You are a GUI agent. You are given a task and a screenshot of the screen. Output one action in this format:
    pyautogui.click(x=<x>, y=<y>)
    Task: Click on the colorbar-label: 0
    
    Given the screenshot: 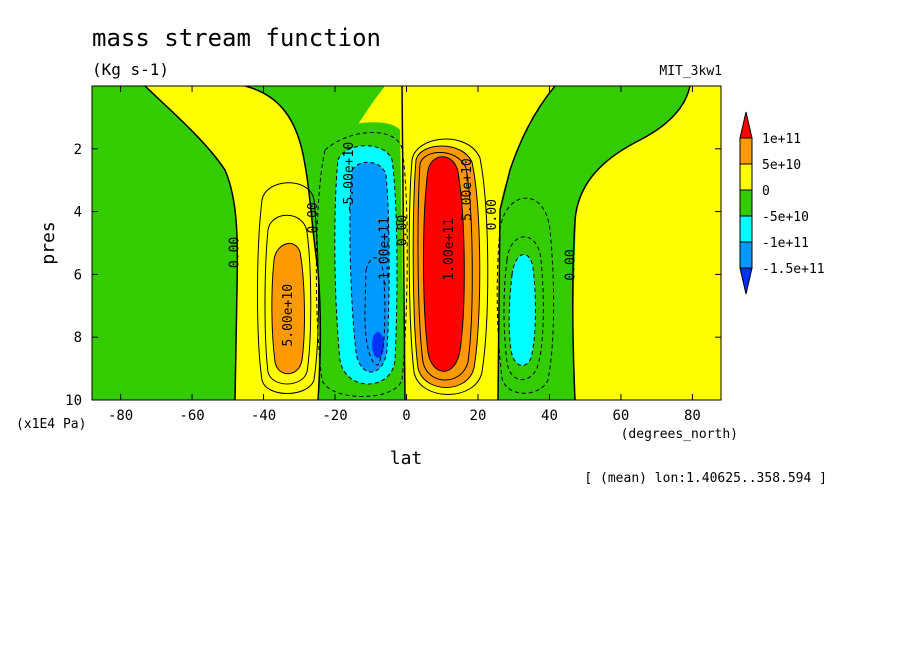 What is the action you would take?
    pyautogui.click(x=766, y=191)
    